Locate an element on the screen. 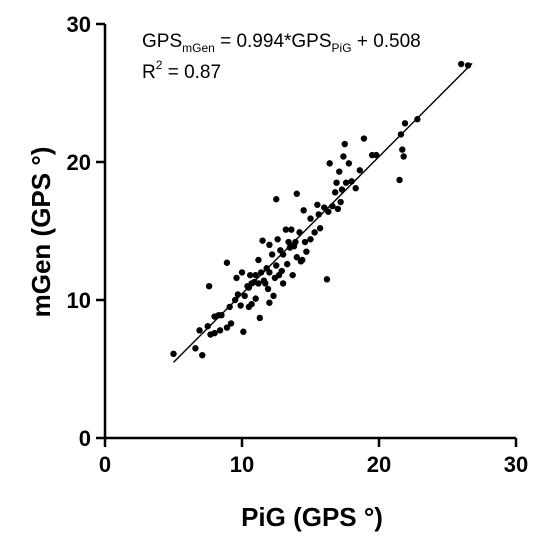  equation-lhs-subscript: mGen is located at coordinates (198, 48).